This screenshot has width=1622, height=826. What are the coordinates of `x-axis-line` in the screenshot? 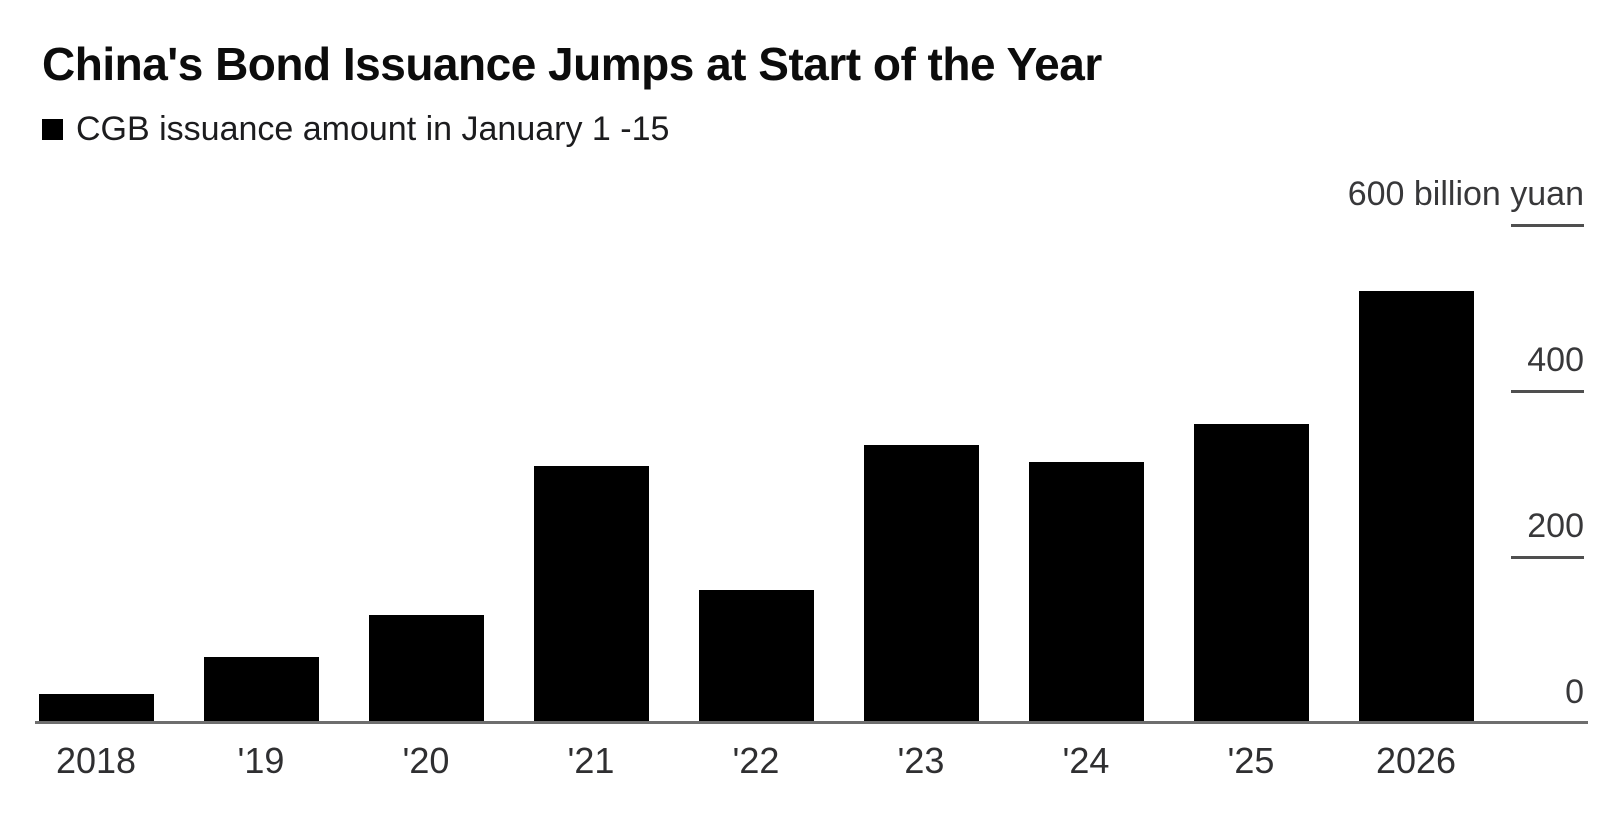 It's located at (811, 722).